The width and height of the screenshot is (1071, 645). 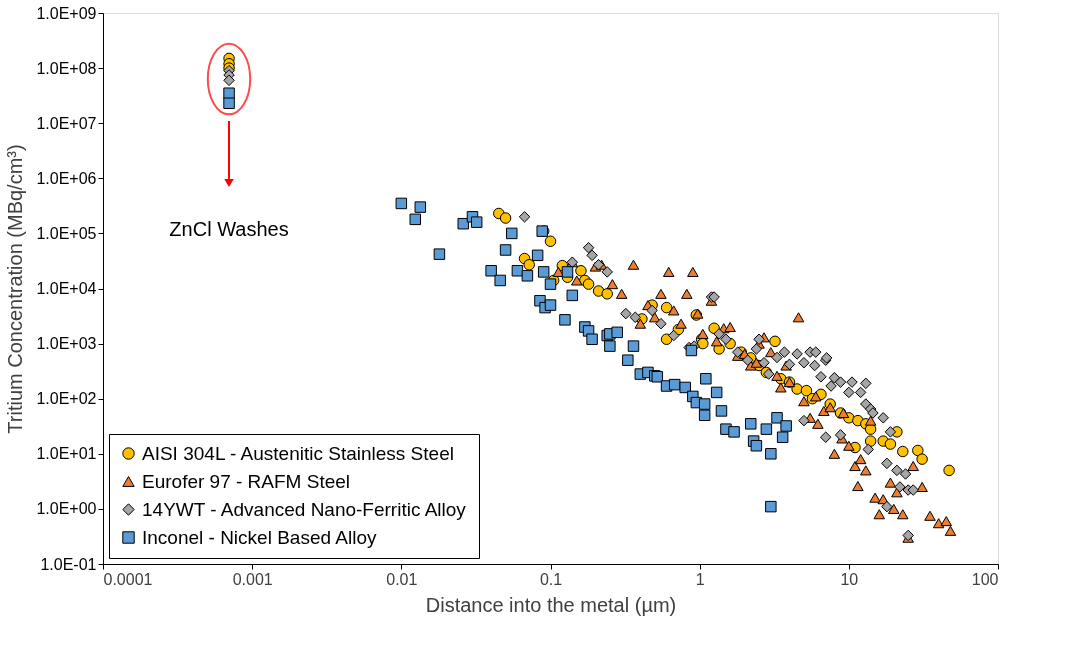 I want to click on x-tick-label: 0.0001, so click(x=128, y=579).